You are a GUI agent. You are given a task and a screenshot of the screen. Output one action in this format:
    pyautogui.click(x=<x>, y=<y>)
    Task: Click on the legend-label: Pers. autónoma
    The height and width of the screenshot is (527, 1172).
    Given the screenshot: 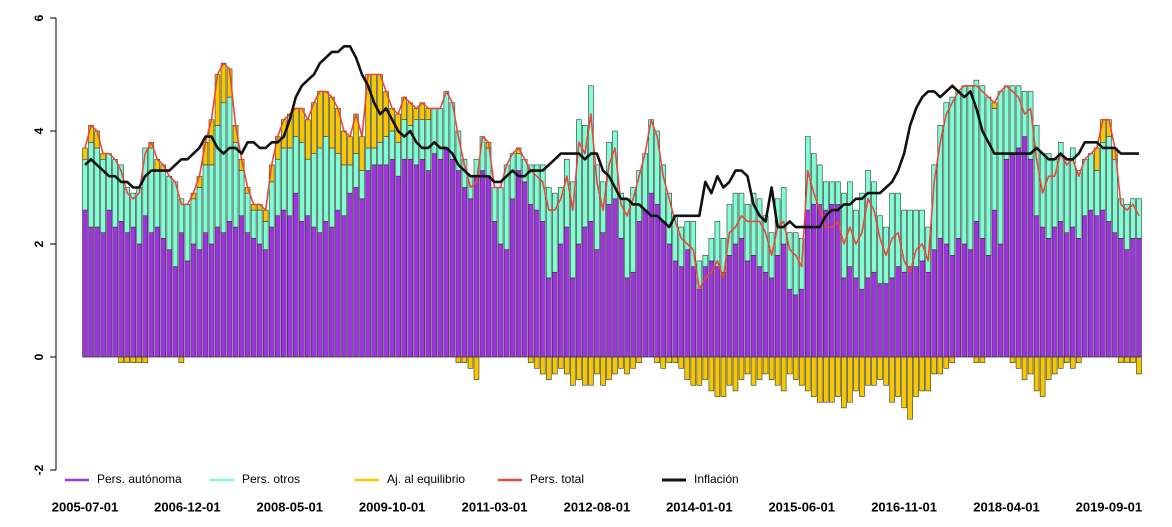 What is the action you would take?
    pyautogui.click(x=139, y=479)
    